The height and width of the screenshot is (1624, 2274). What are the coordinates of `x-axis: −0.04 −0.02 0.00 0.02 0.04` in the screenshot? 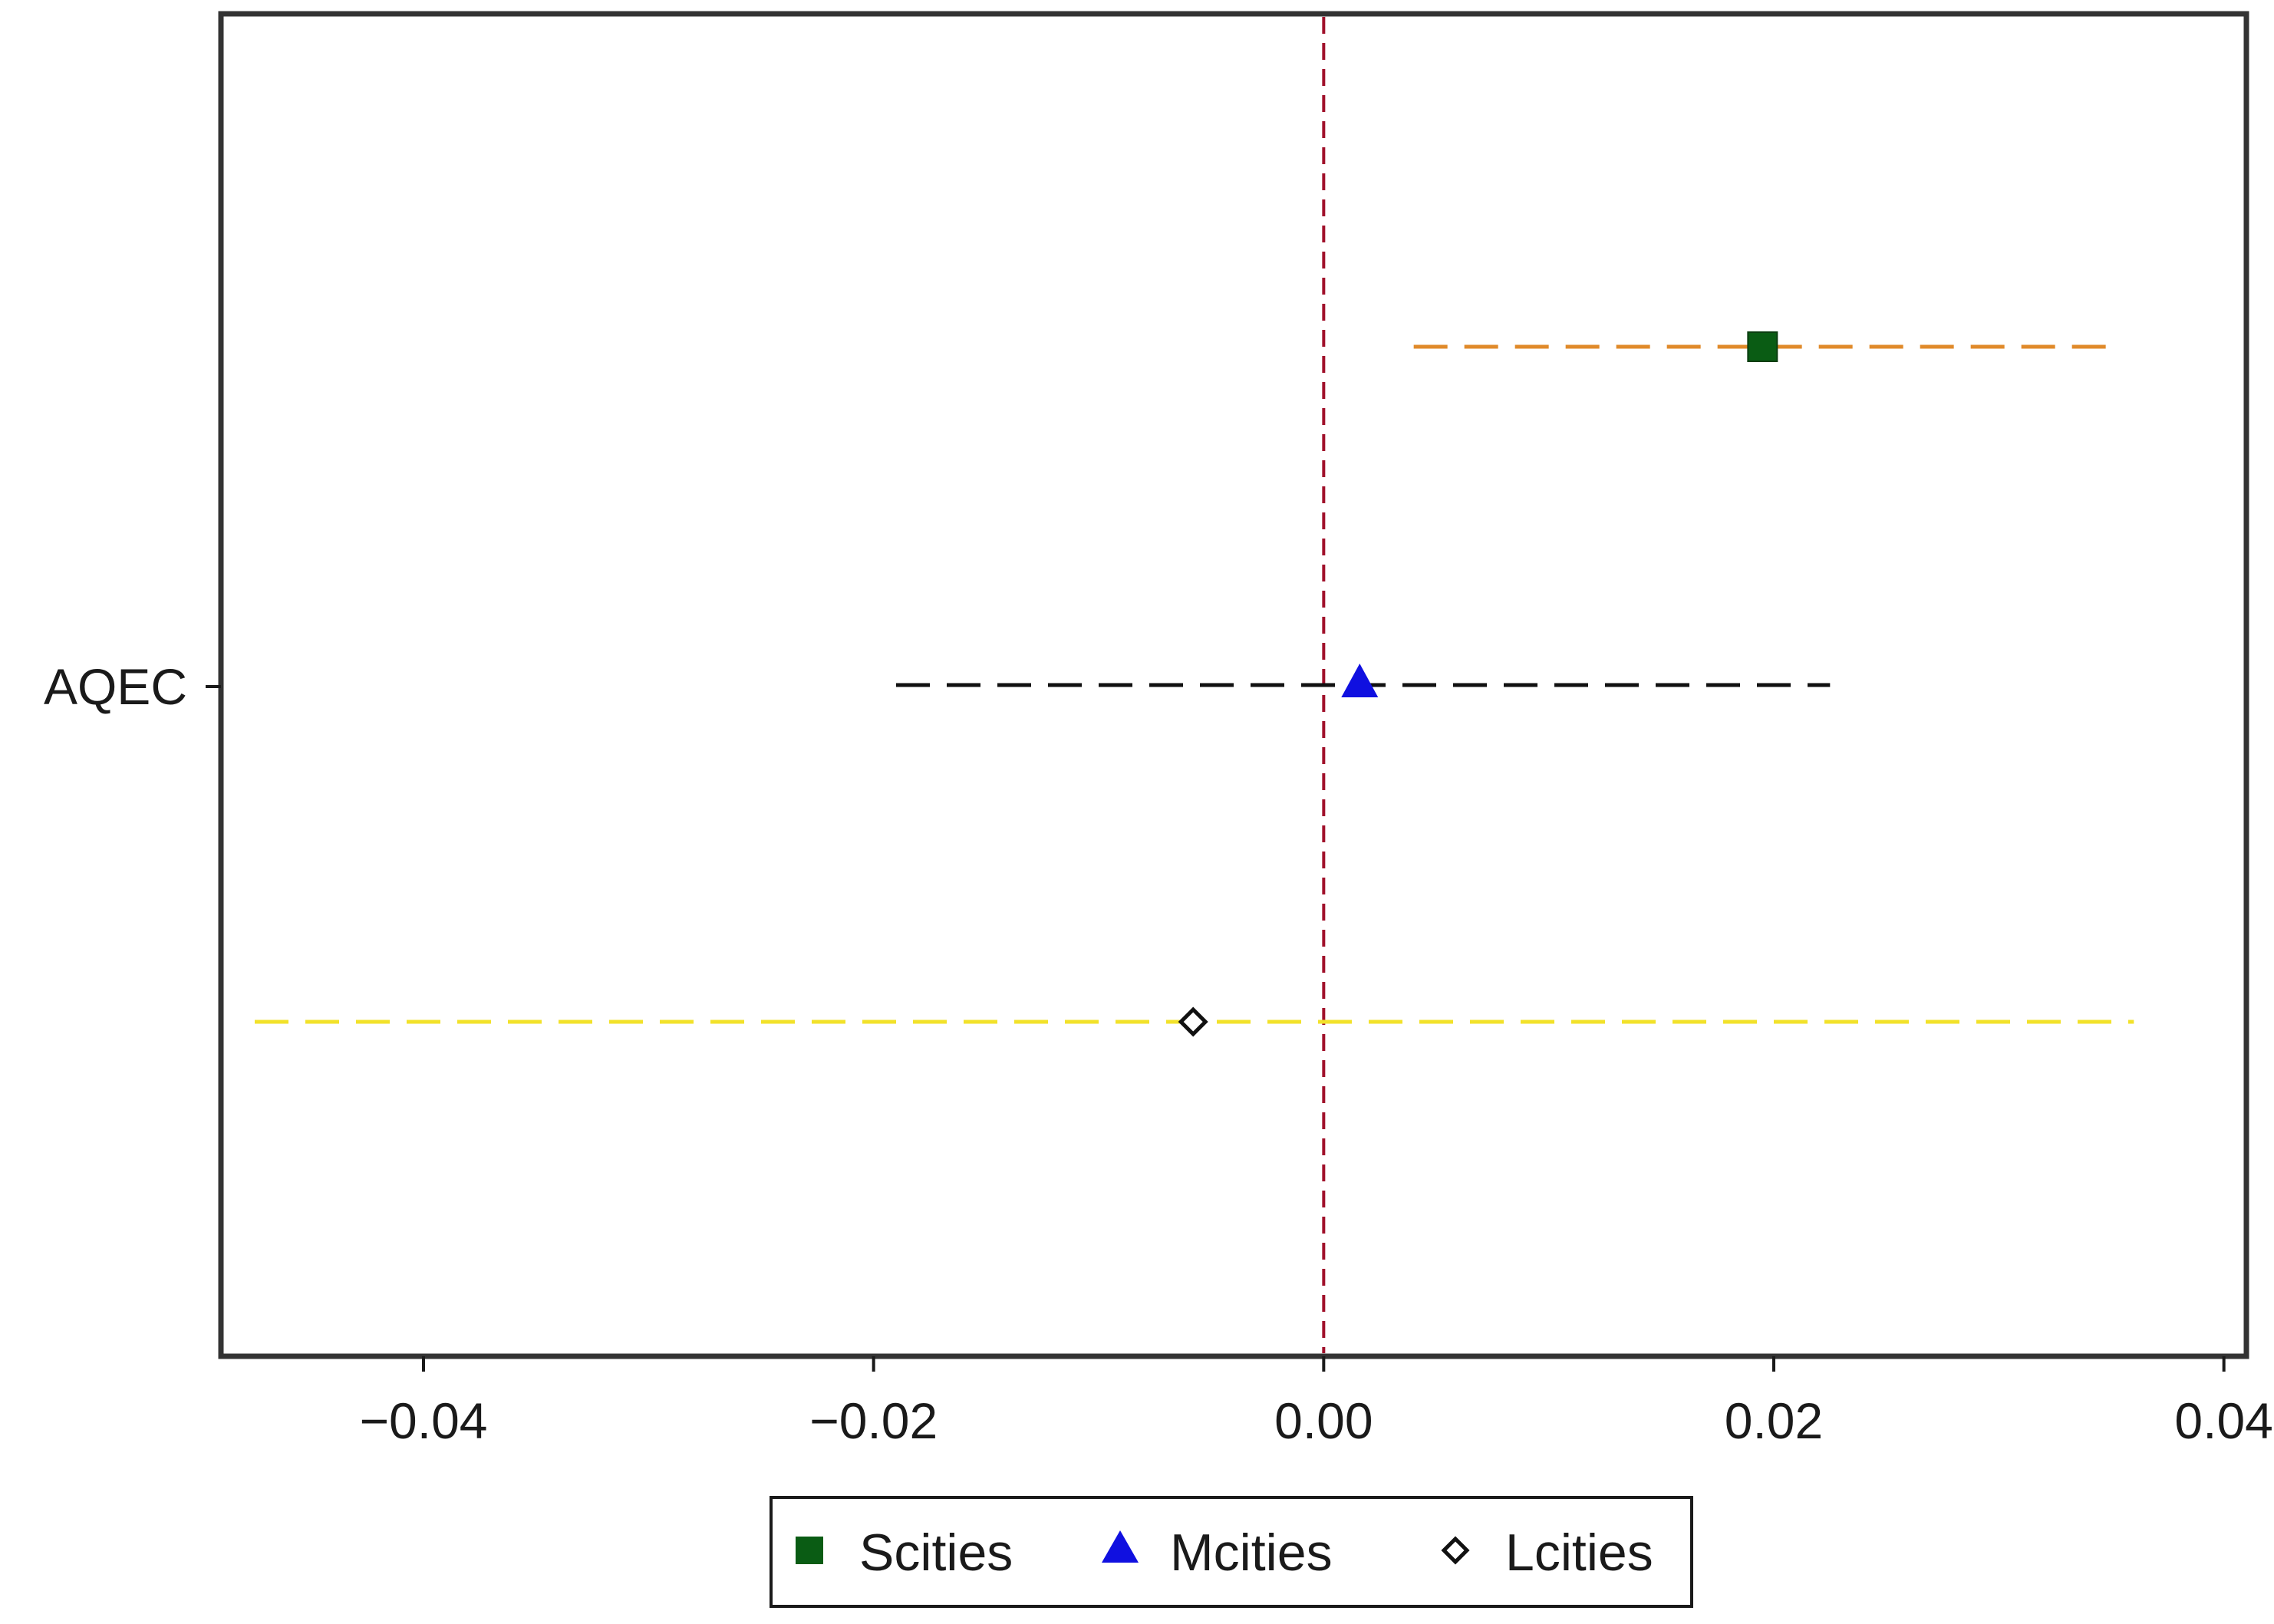 It's located at (1316, 1402).